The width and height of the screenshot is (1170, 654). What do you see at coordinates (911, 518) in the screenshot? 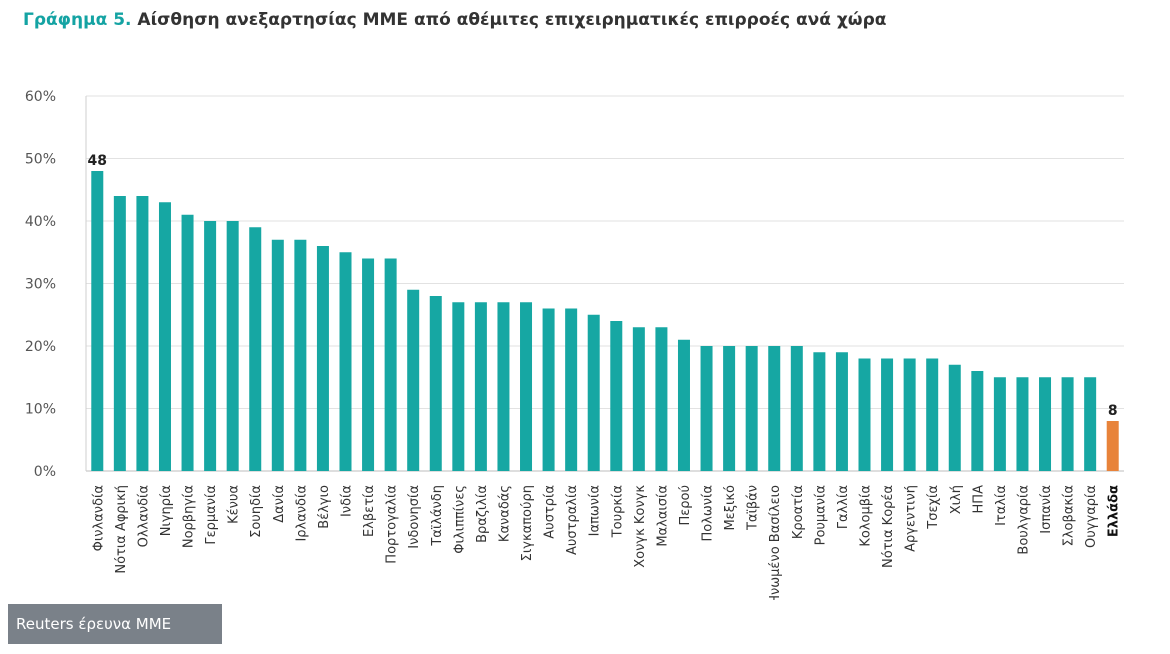
I see `x-tick-label: Αργεντινή` at bounding box center [911, 518].